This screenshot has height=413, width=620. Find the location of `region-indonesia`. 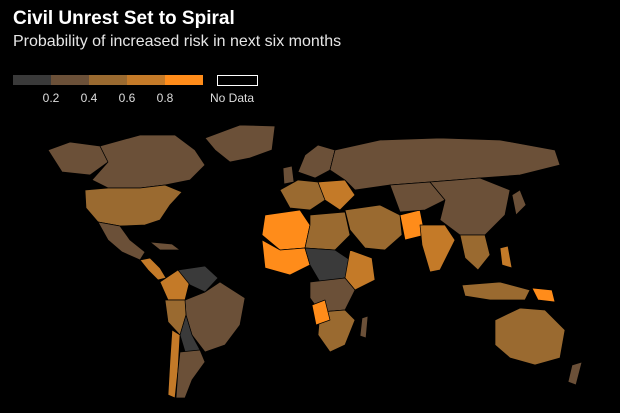

region-indonesia is located at coordinates (496, 291).